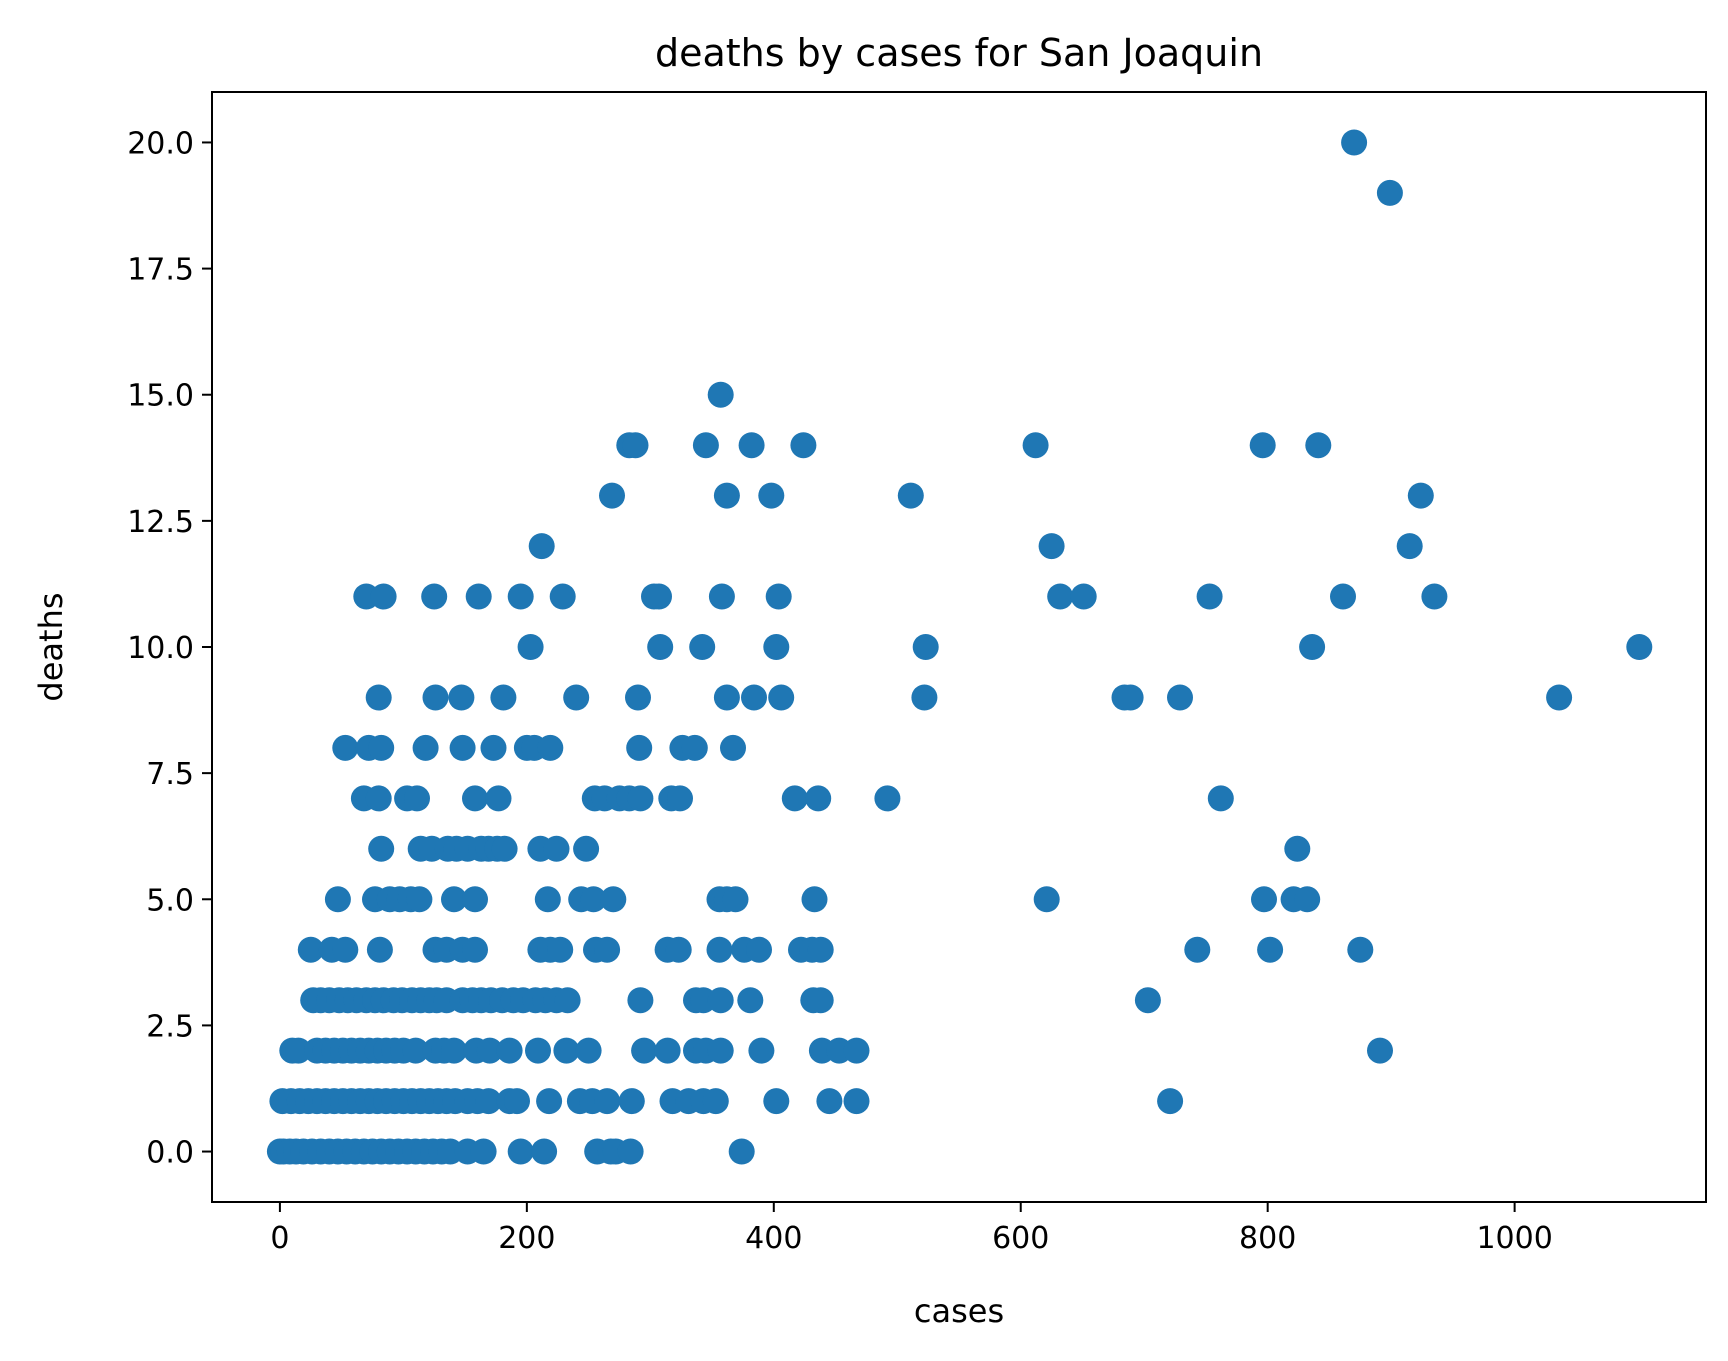  Describe the element at coordinates (959, 53) in the screenshot. I see `chart-title: deaths by cases for San Joaquin` at that location.